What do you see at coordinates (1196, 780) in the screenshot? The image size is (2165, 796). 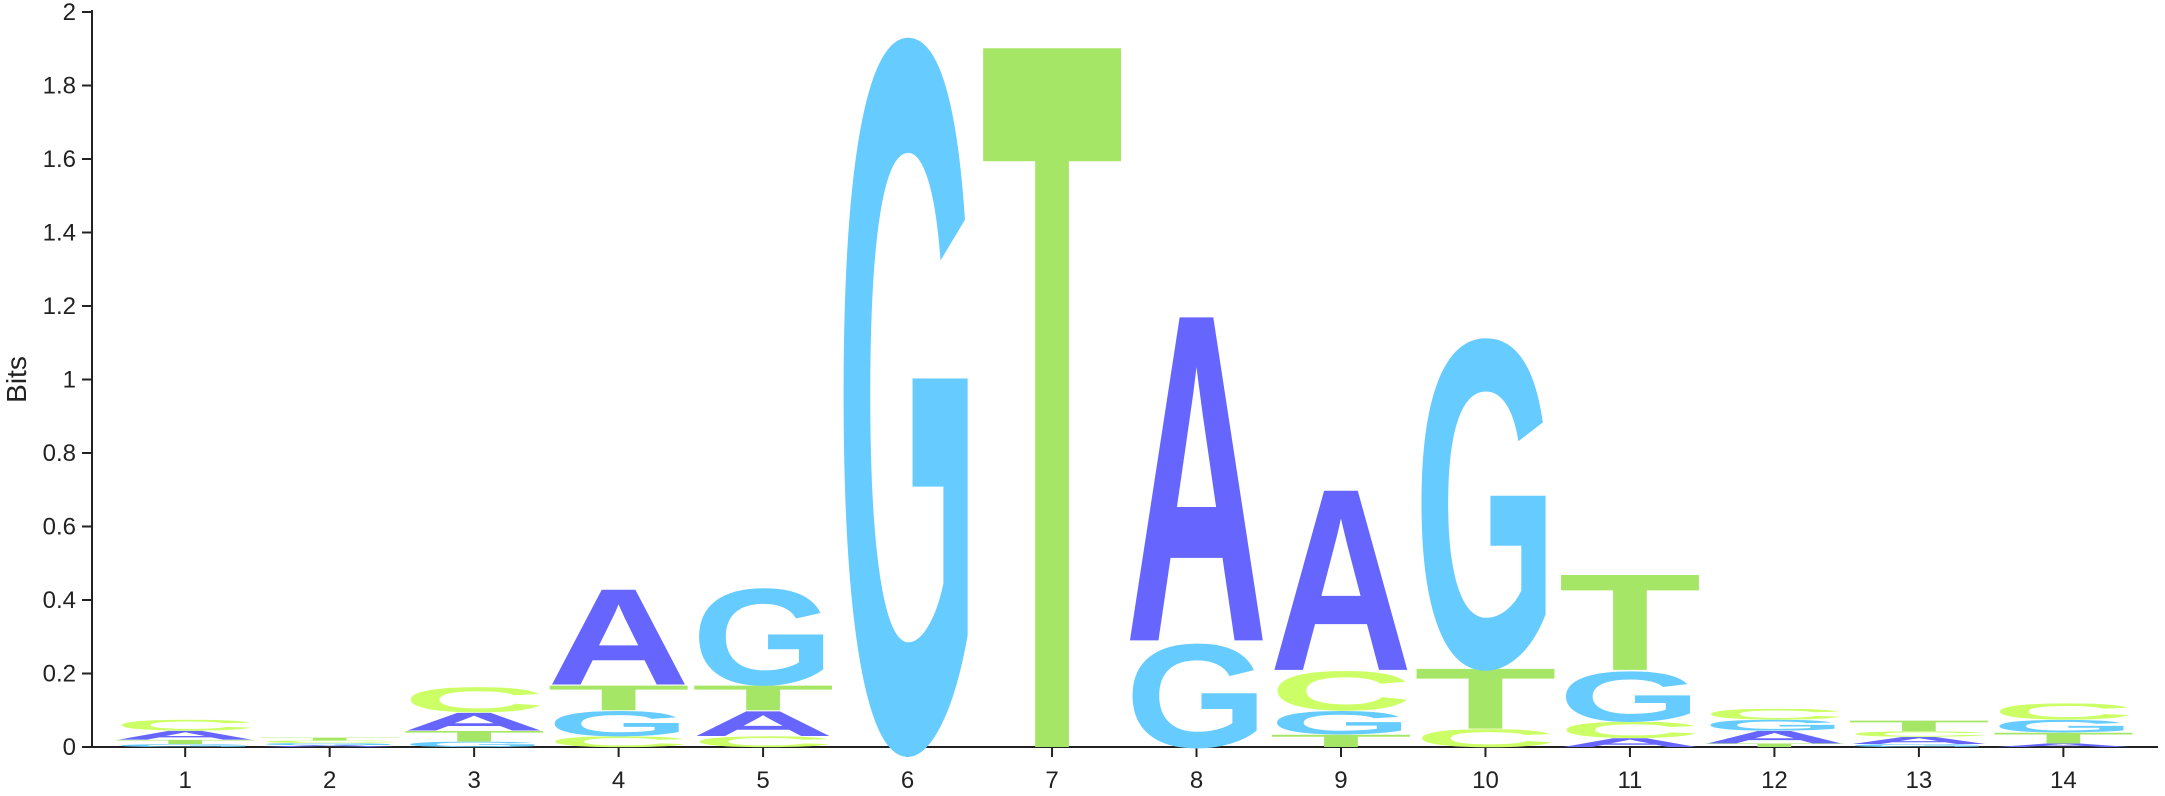 I see `x-tick-label: 8` at bounding box center [1196, 780].